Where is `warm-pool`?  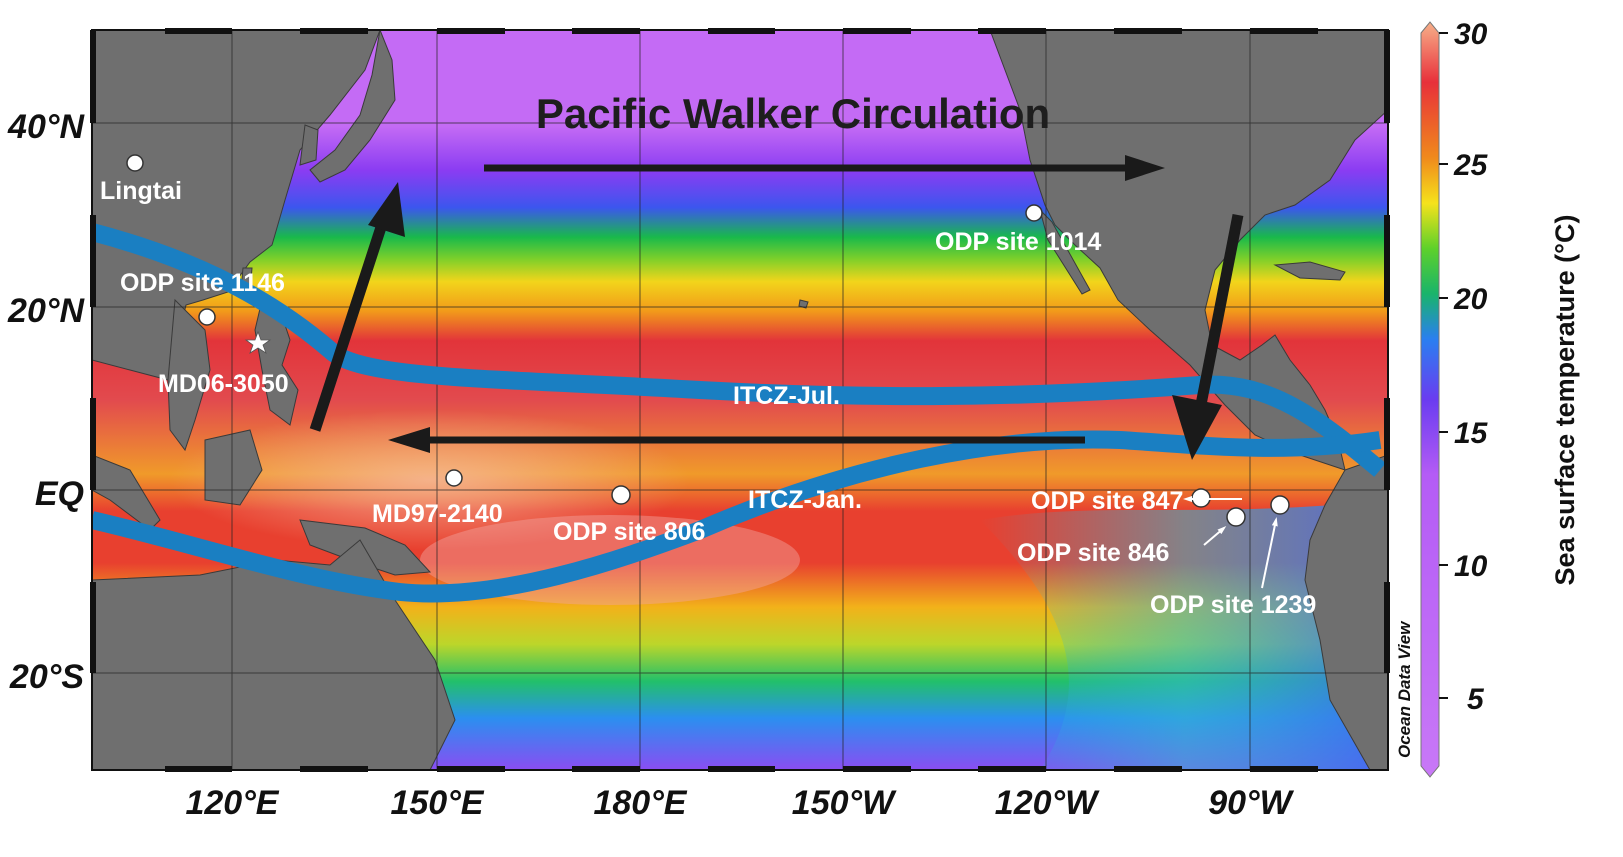
warm-pool is located at coordinates (430, 480).